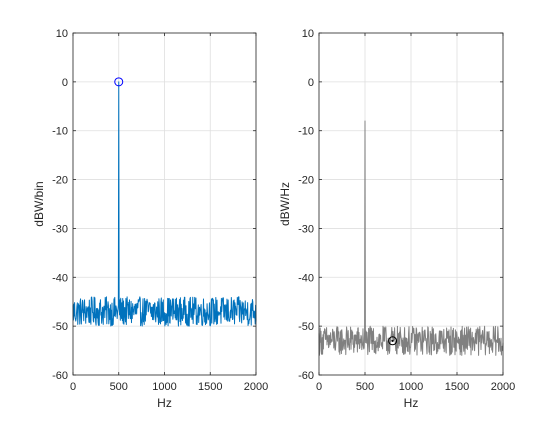  What do you see at coordinates (306, 278) in the screenshot?
I see `right-y-tick-label: -40` at bounding box center [306, 278].